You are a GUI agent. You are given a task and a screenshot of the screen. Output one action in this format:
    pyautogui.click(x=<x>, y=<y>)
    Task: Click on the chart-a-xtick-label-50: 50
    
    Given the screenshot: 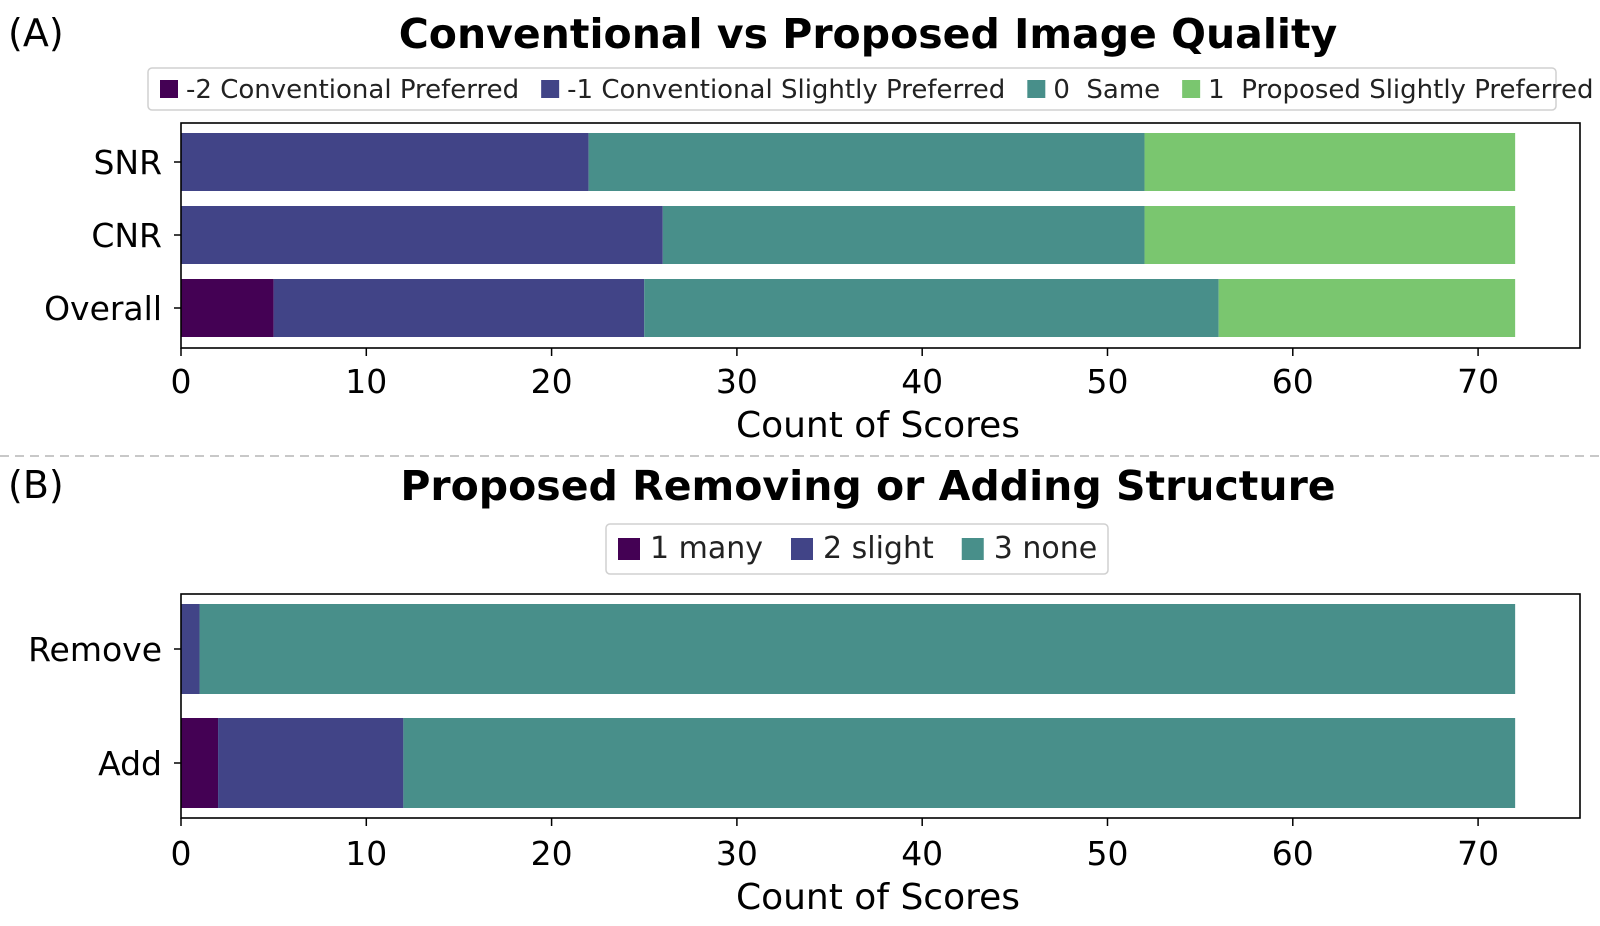 What is the action you would take?
    pyautogui.click(x=1107, y=381)
    